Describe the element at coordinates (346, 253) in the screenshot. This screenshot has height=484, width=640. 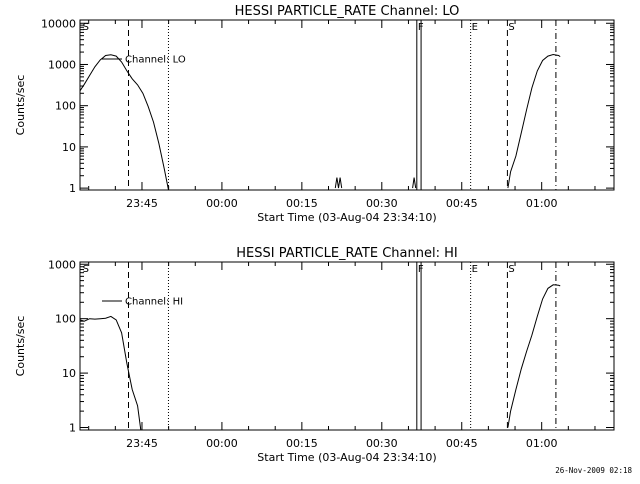
I see `chart-title: HESSI PARTICLE_RATE Channel: HI` at that location.